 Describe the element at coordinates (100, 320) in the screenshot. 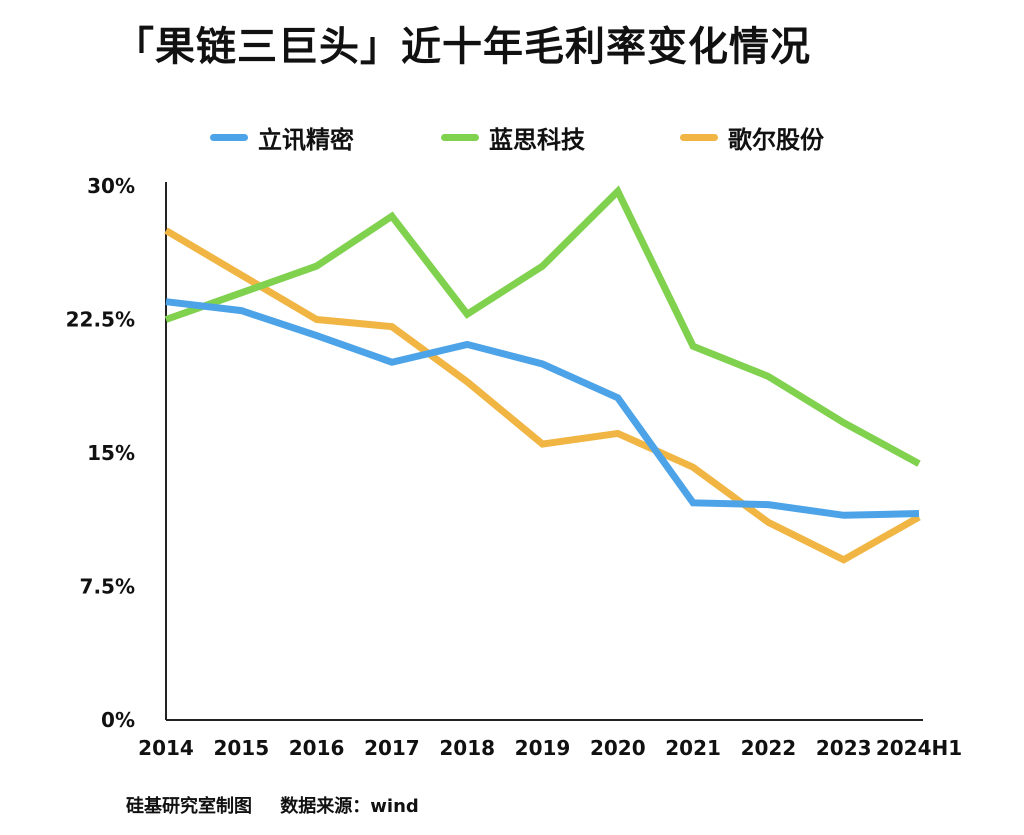

I see `y-tick-label: 22.5%` at that location.